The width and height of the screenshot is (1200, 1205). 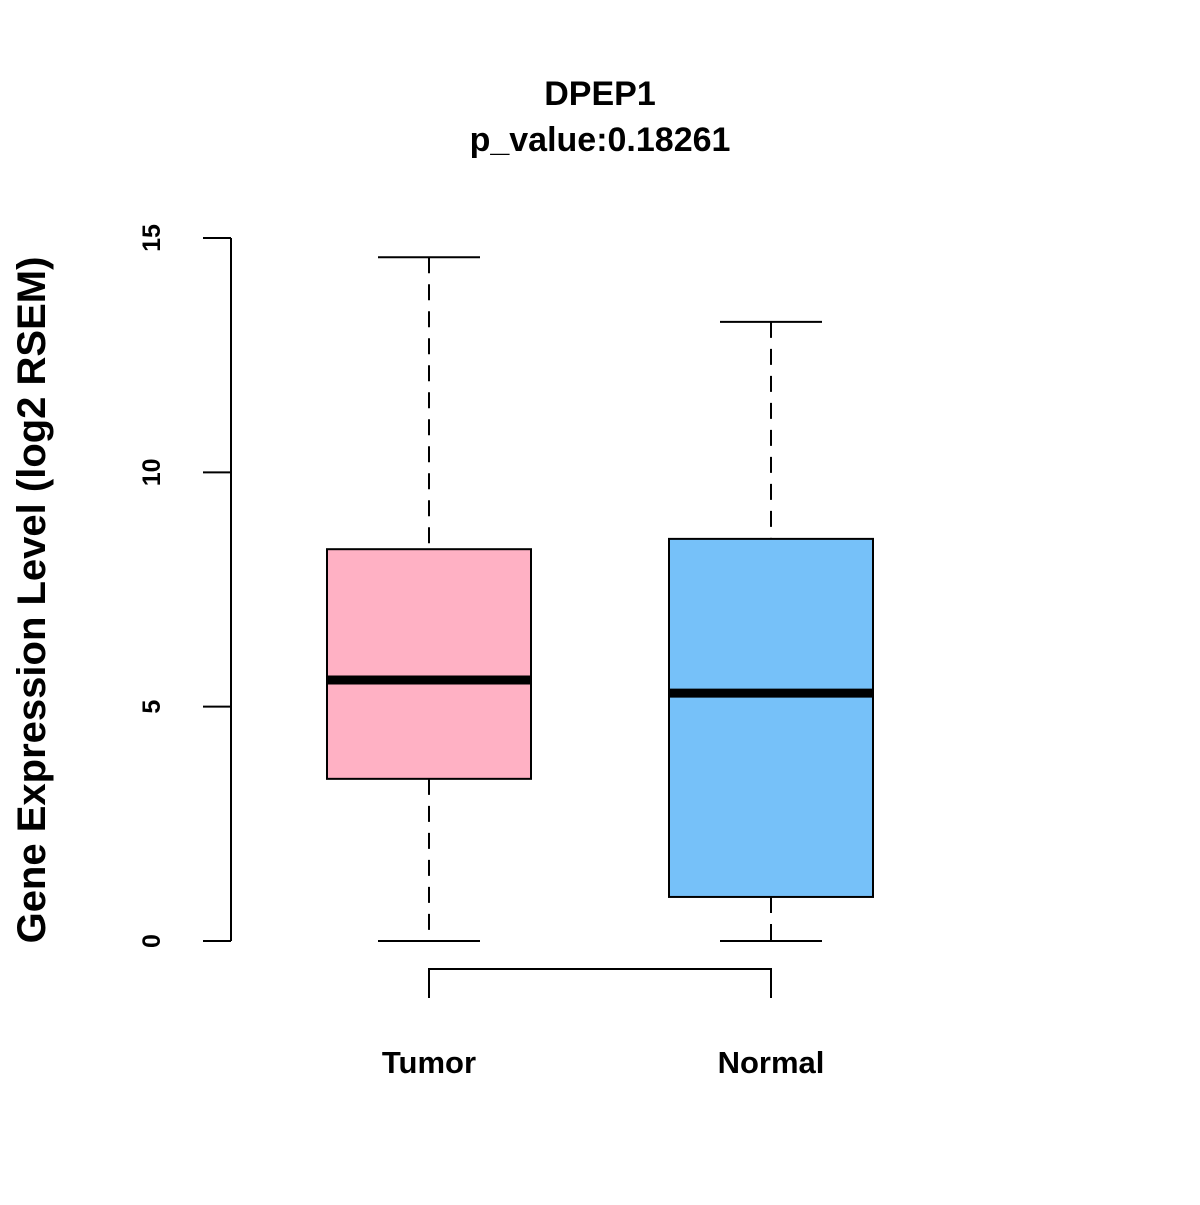 I want to click on y-tick-label: 5, so click(x=152, y=707).